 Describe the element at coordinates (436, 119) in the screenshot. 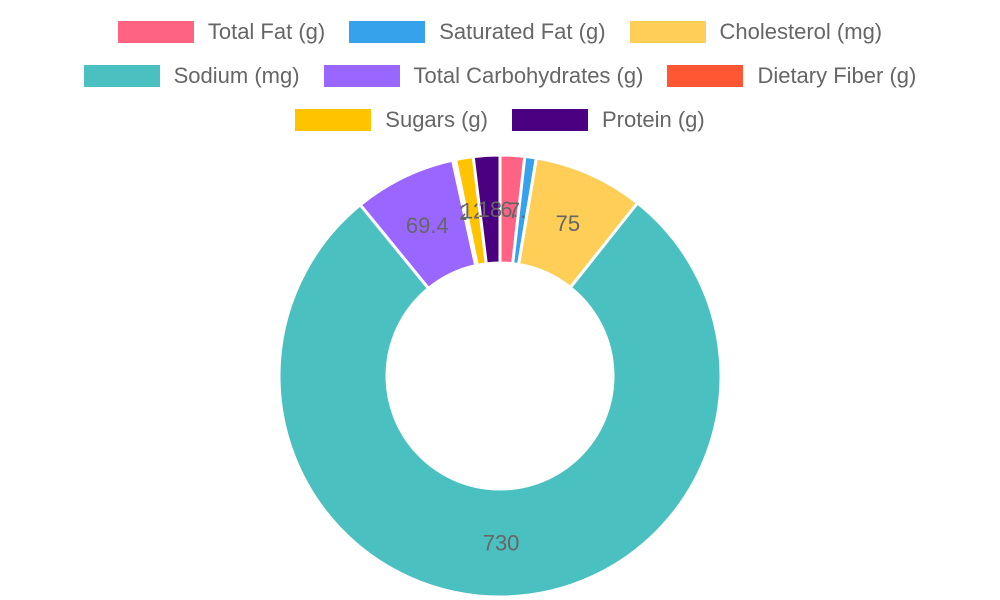

I see `legend-label: Sugars (g)` at that location.